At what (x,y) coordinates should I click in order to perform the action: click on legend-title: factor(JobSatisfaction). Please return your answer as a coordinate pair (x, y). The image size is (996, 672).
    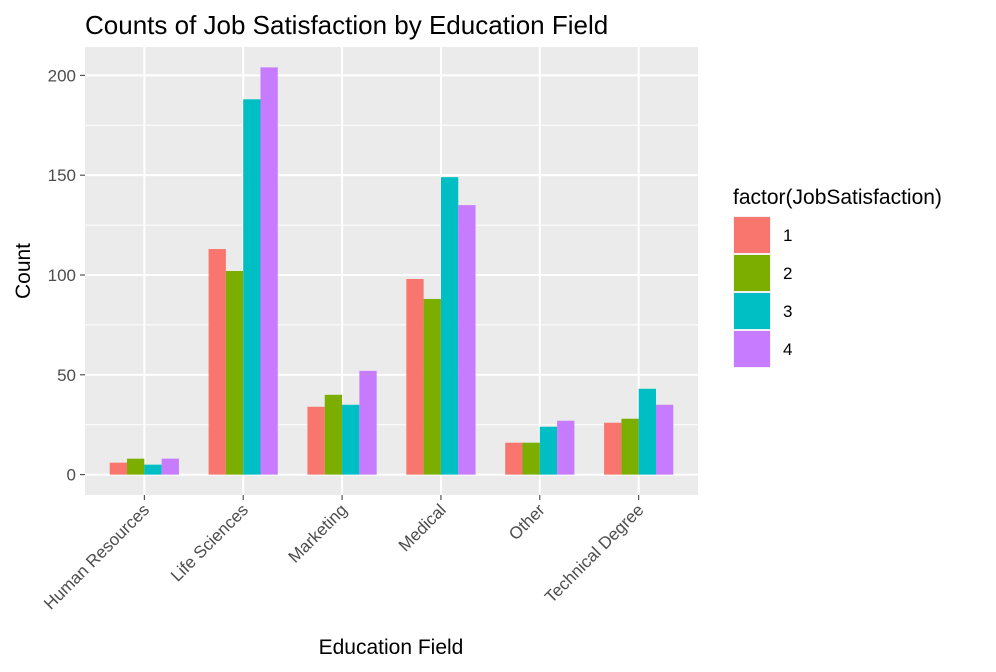
    Looking at the image, I should click on (837, 197).